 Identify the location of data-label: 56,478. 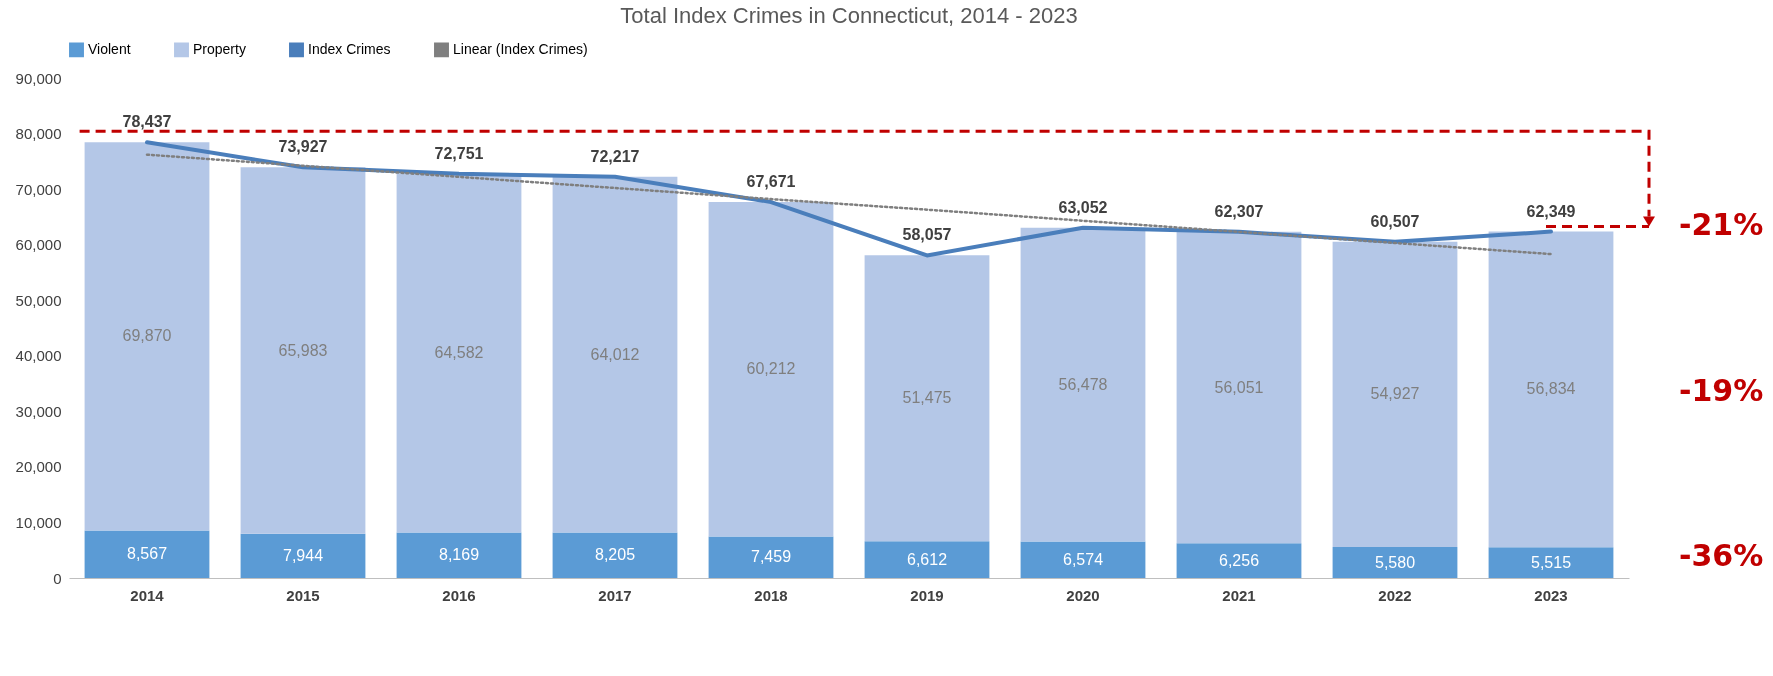
(1083, 384).